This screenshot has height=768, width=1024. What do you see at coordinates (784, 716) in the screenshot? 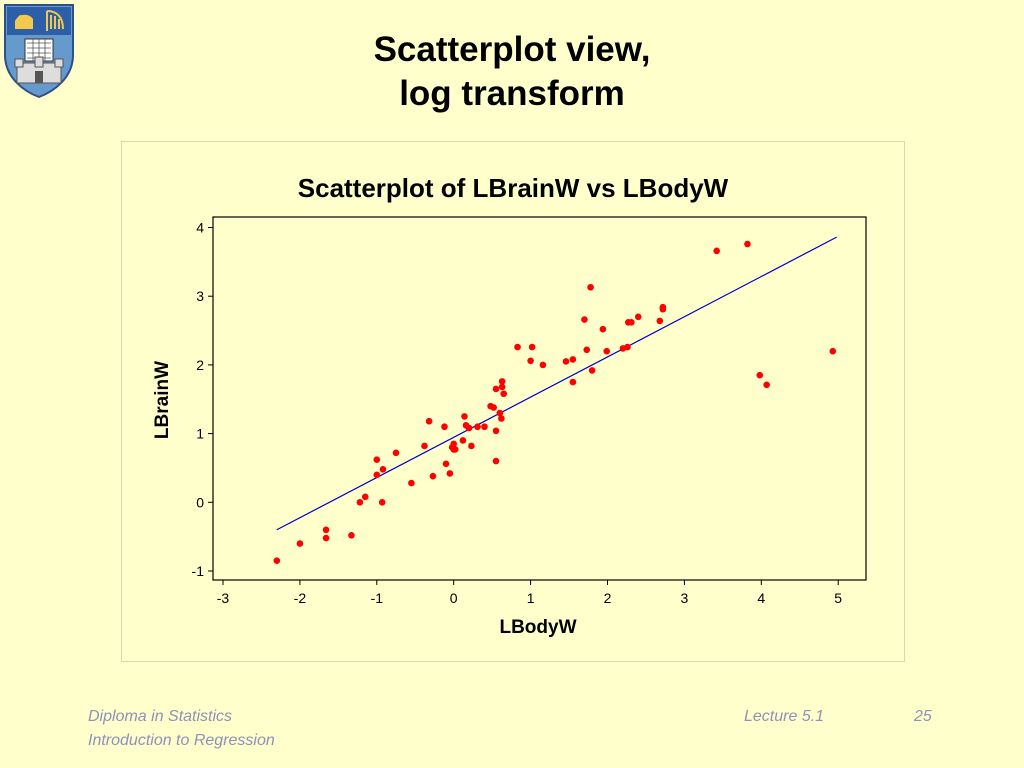
I see `footer-lecture: Lecture 5.1` at bounding box center [784, 716].